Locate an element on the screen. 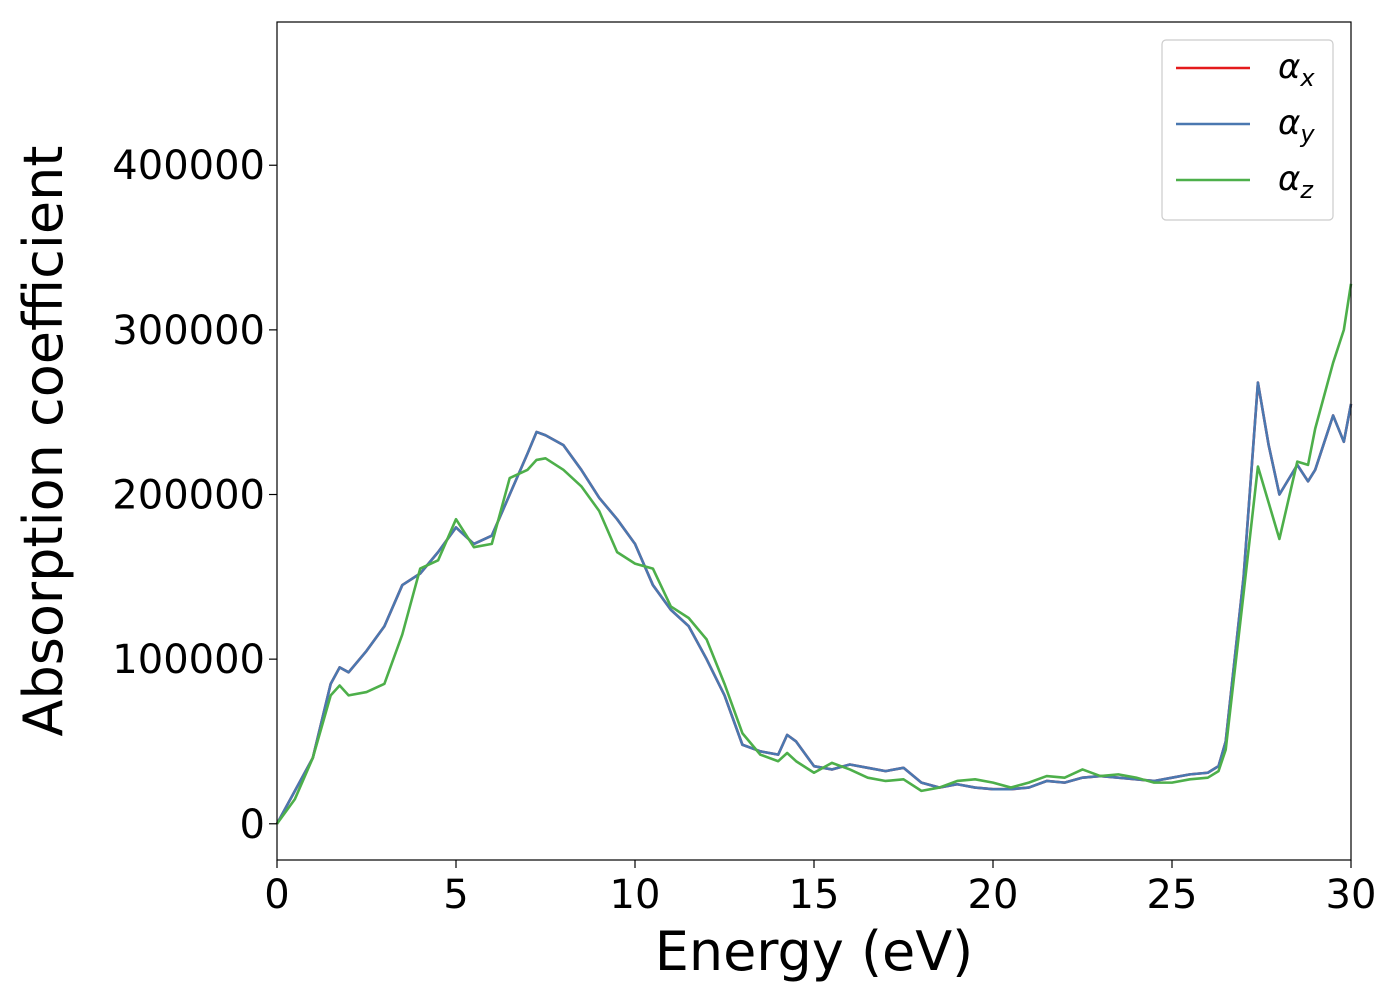 Image resolution: width=1400 pixels, height=1000 pixels. x-tick-label: 30 is located at coordinates (1351, 895).